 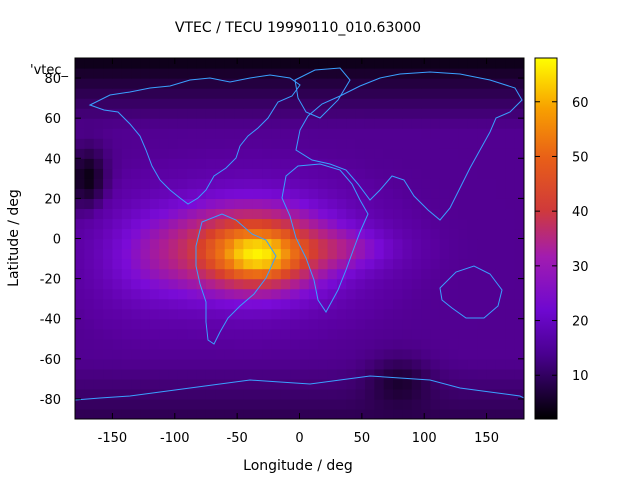 I want to click on colorbar-tick-label: 40, so click(x=580, y=212).